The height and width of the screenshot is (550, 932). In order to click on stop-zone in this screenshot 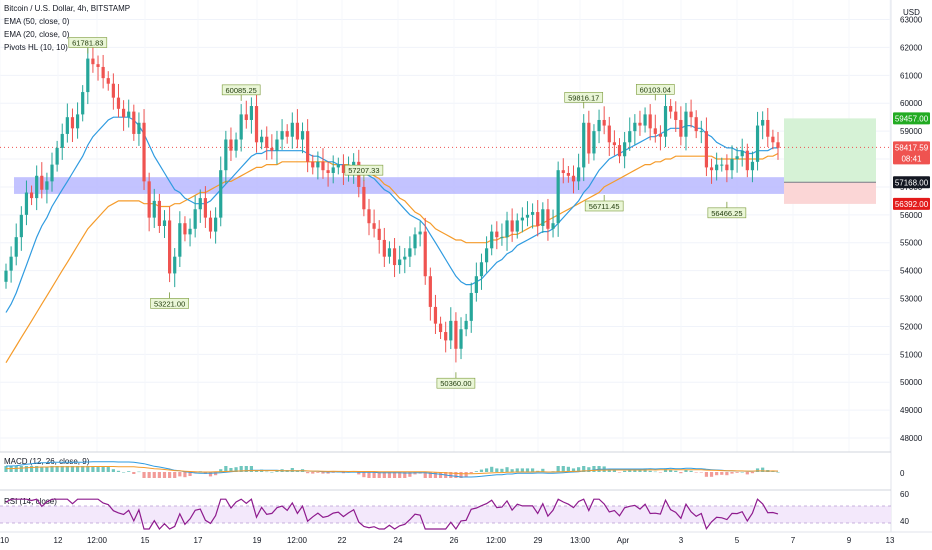, I will do `click(830, 193)`.